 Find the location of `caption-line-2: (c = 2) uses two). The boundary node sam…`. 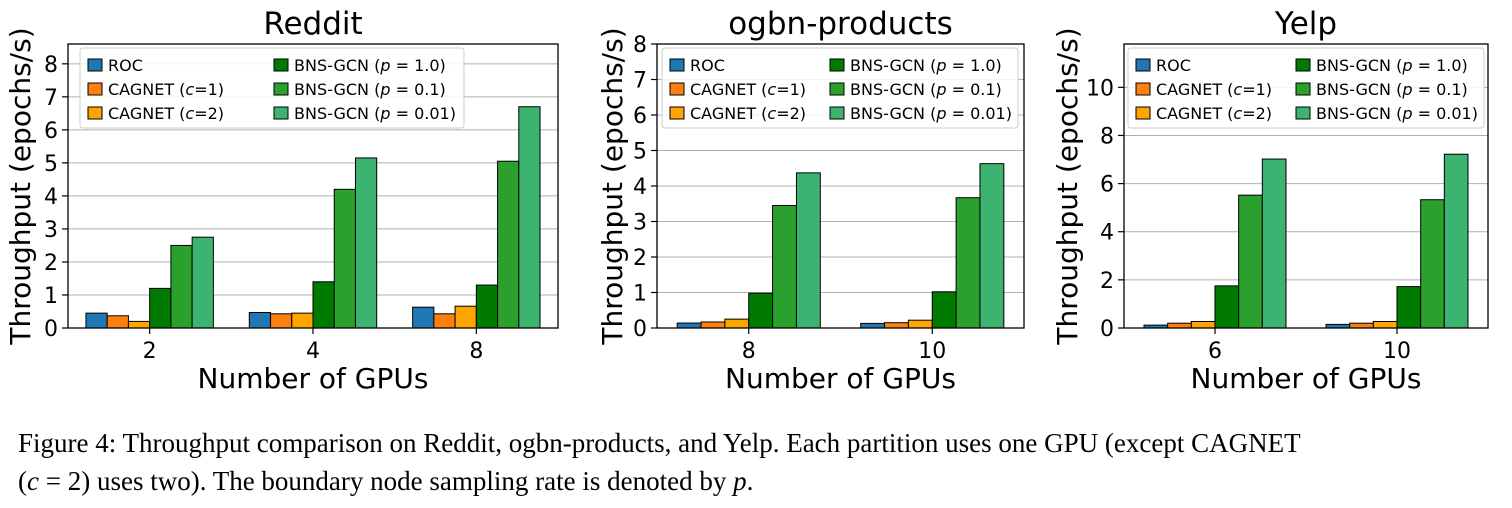

caption-line-2: (c = 2) uses two). The boundary node sam… is located at coordinates (758, 481).